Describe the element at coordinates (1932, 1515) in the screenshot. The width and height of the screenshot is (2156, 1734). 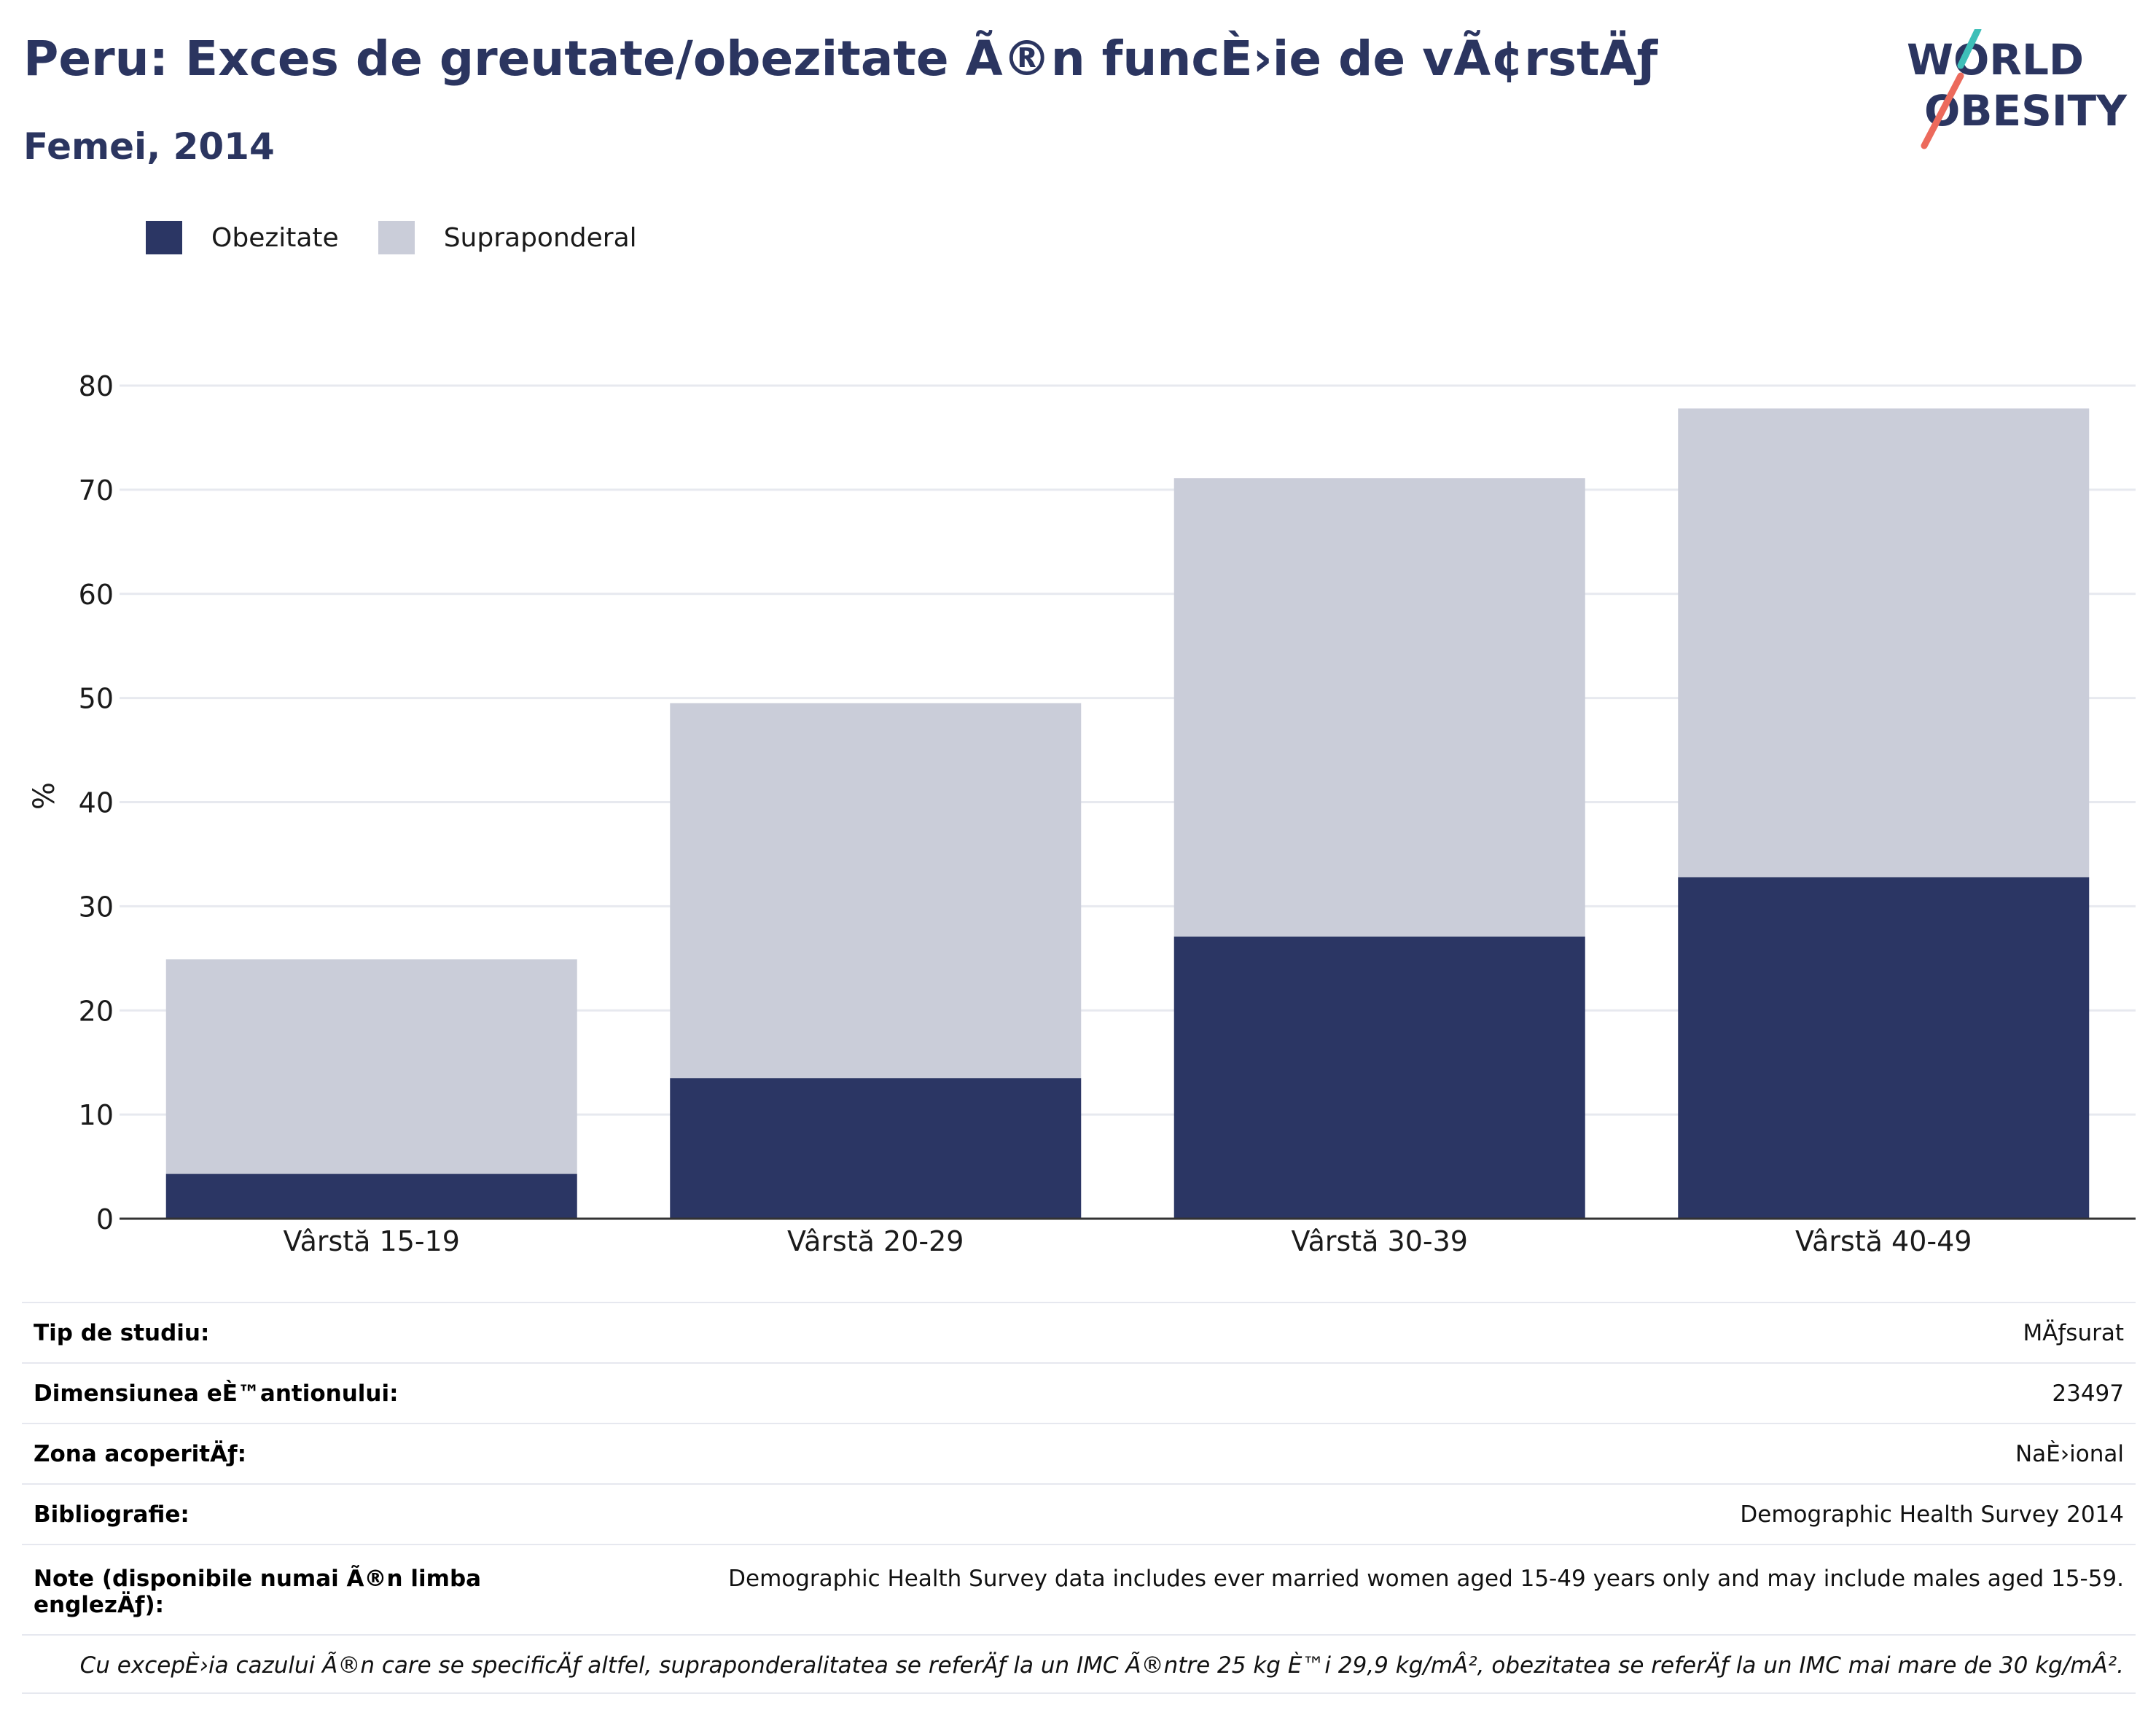
I see `info-value: Demographic Health Survey 2014` at that location.